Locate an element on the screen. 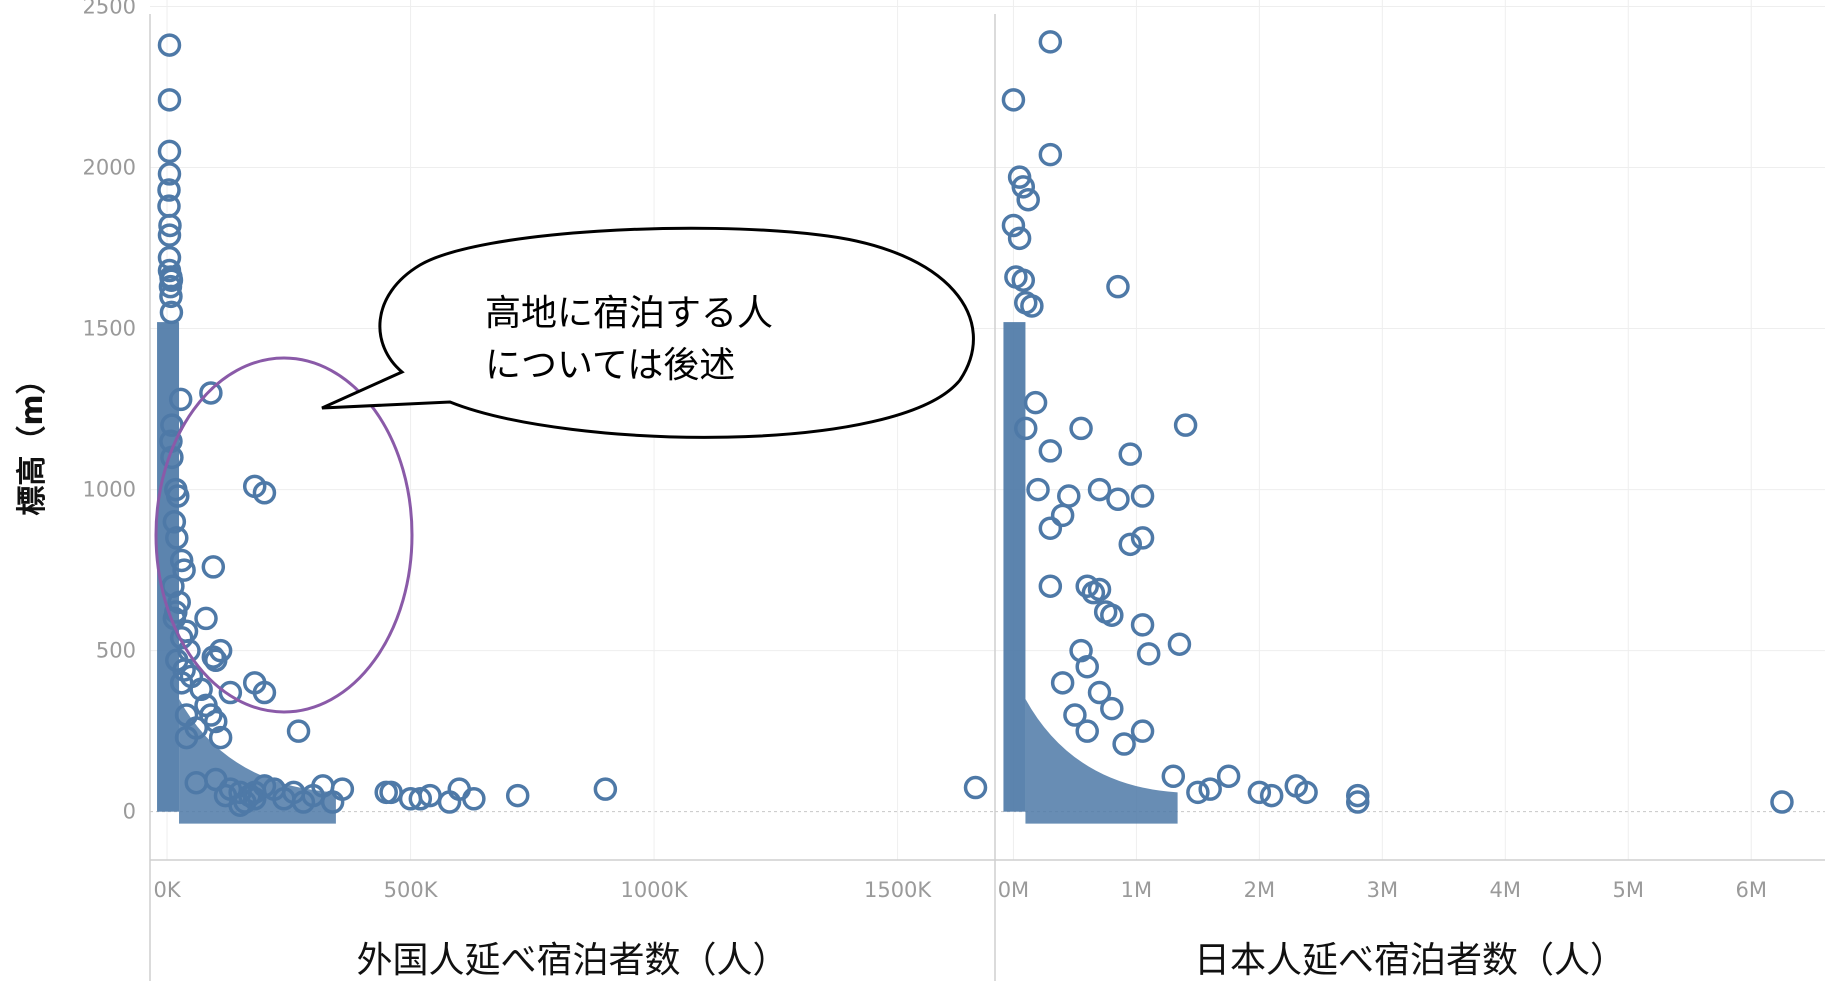  y-tick-label: 1000 is located at coordinates (109, 490).